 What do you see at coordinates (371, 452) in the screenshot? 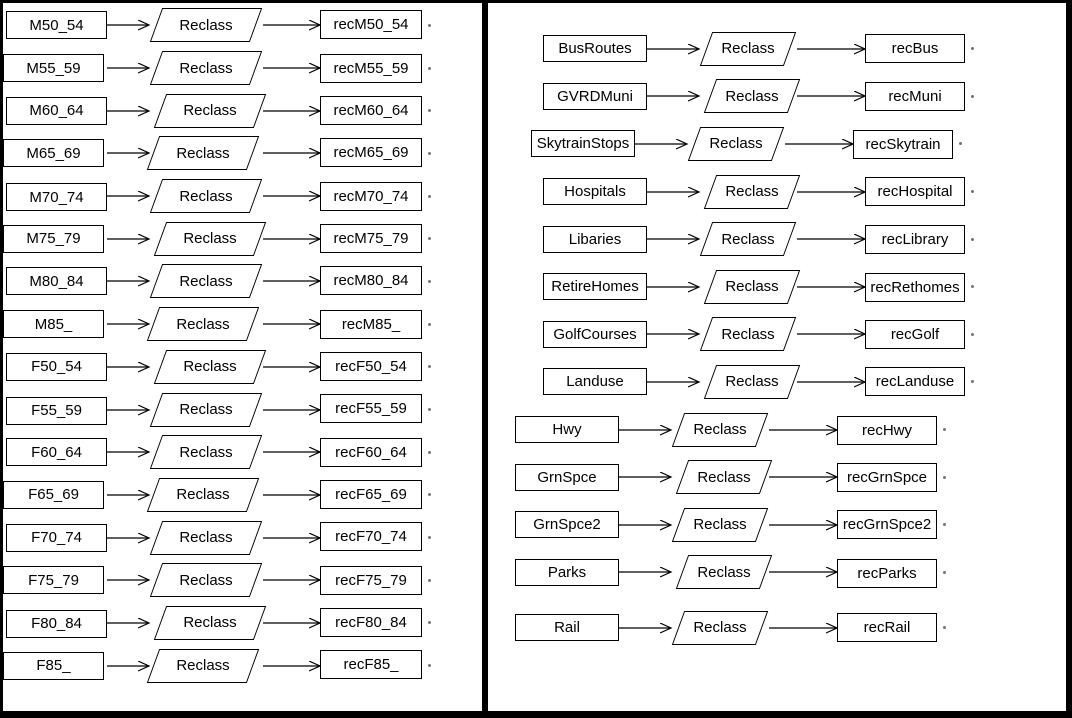
I see `output-data-node: recF60_64` at bounding box center [371, 452].